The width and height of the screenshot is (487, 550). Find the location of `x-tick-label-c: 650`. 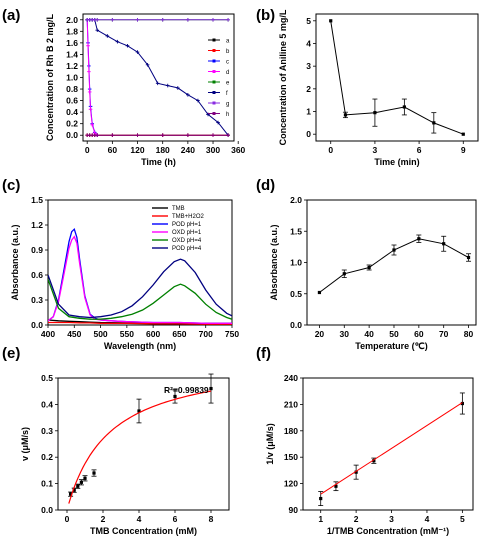

x-tick-label-c: 650 is located at coordinates (179, 334).